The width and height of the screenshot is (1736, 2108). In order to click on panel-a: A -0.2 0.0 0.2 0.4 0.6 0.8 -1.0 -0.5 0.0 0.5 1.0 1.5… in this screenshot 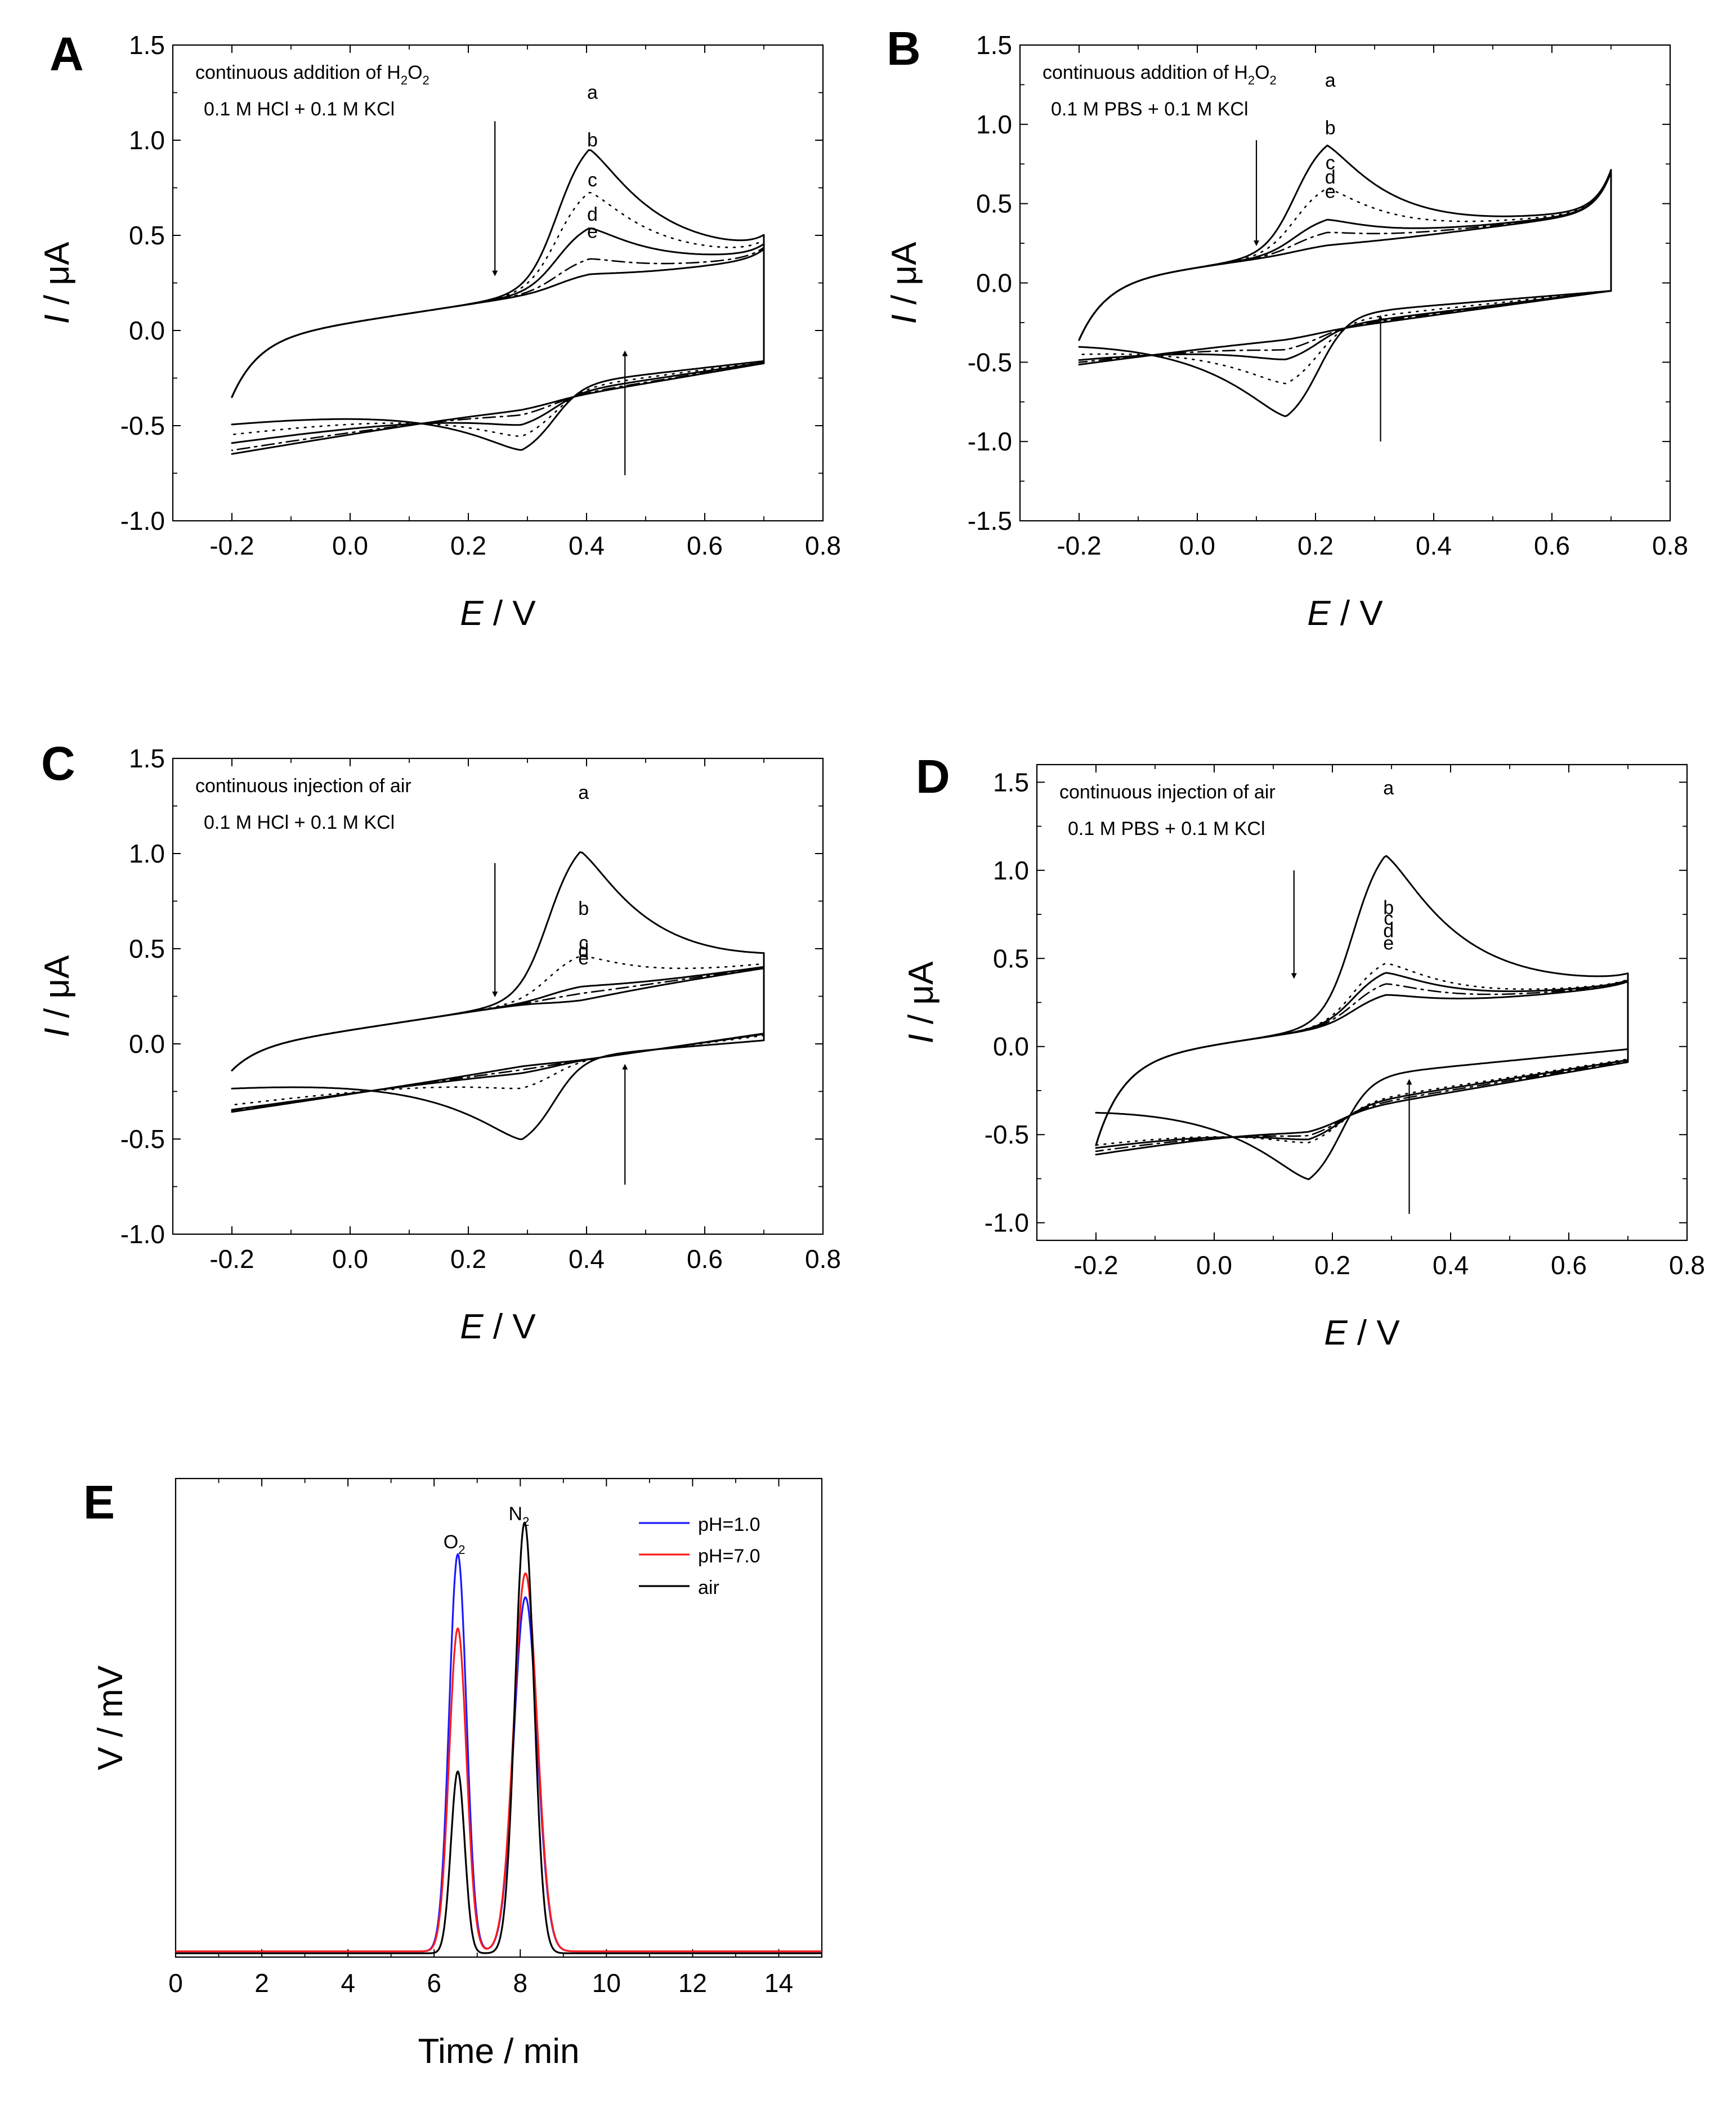, I will do `click(439, 330)`.